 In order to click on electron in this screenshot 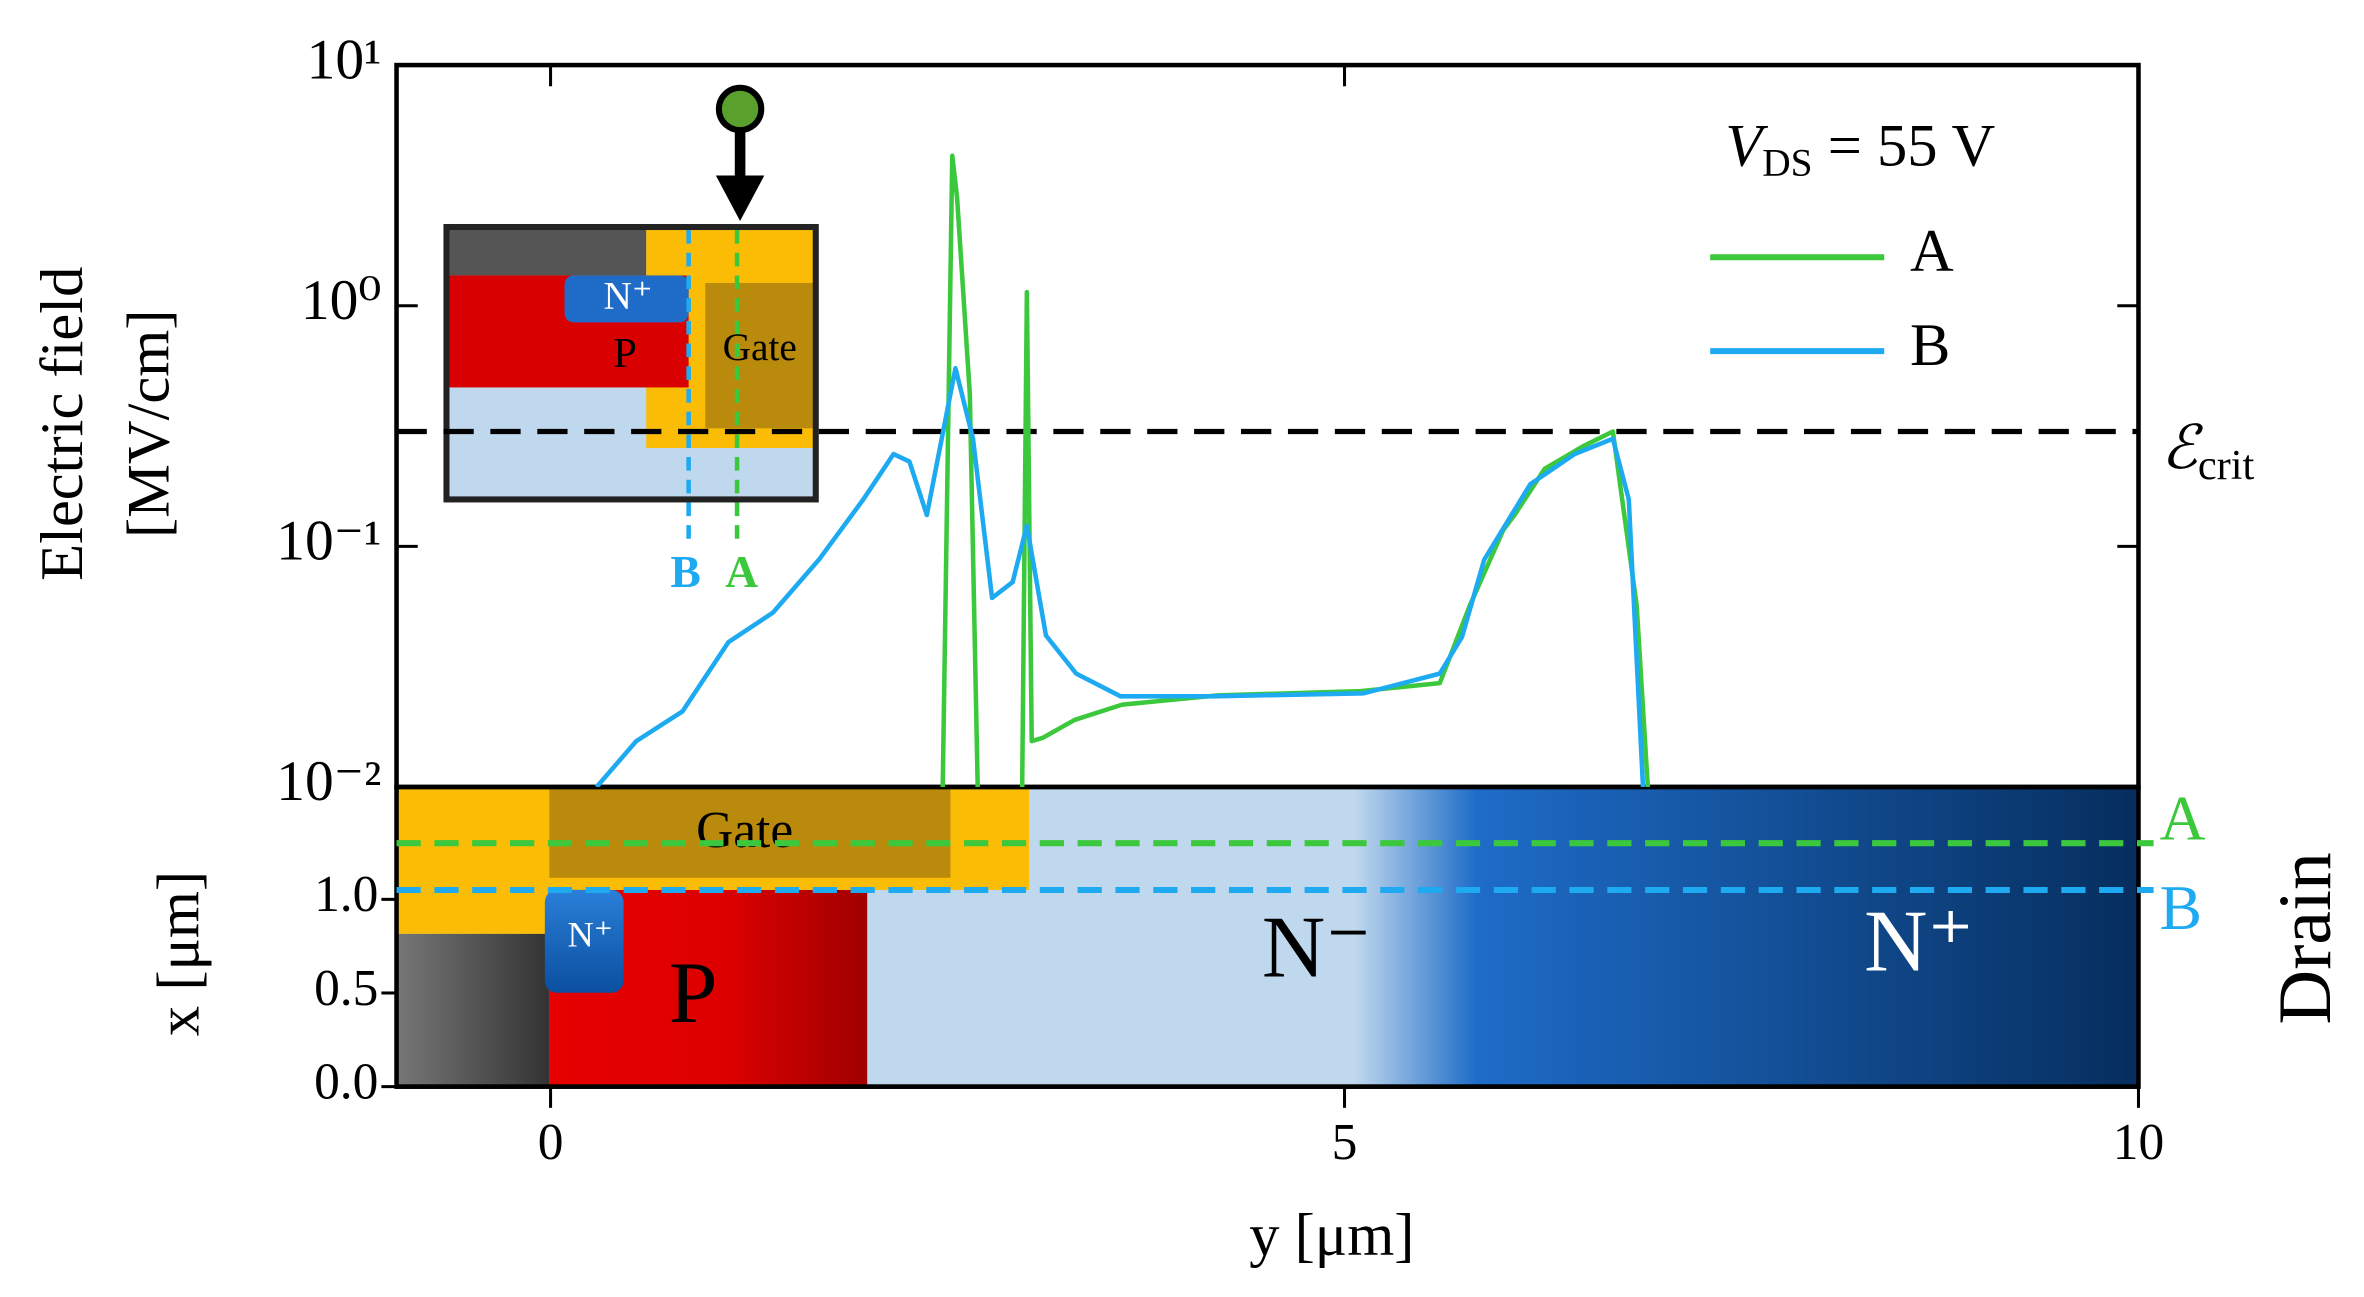, I will do `click(740, 109)`.